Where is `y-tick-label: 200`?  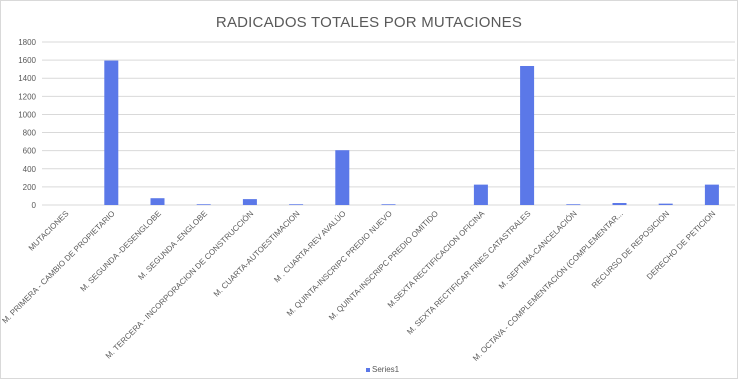 y-tick-label: 200 is located at coordinates (30, 187).